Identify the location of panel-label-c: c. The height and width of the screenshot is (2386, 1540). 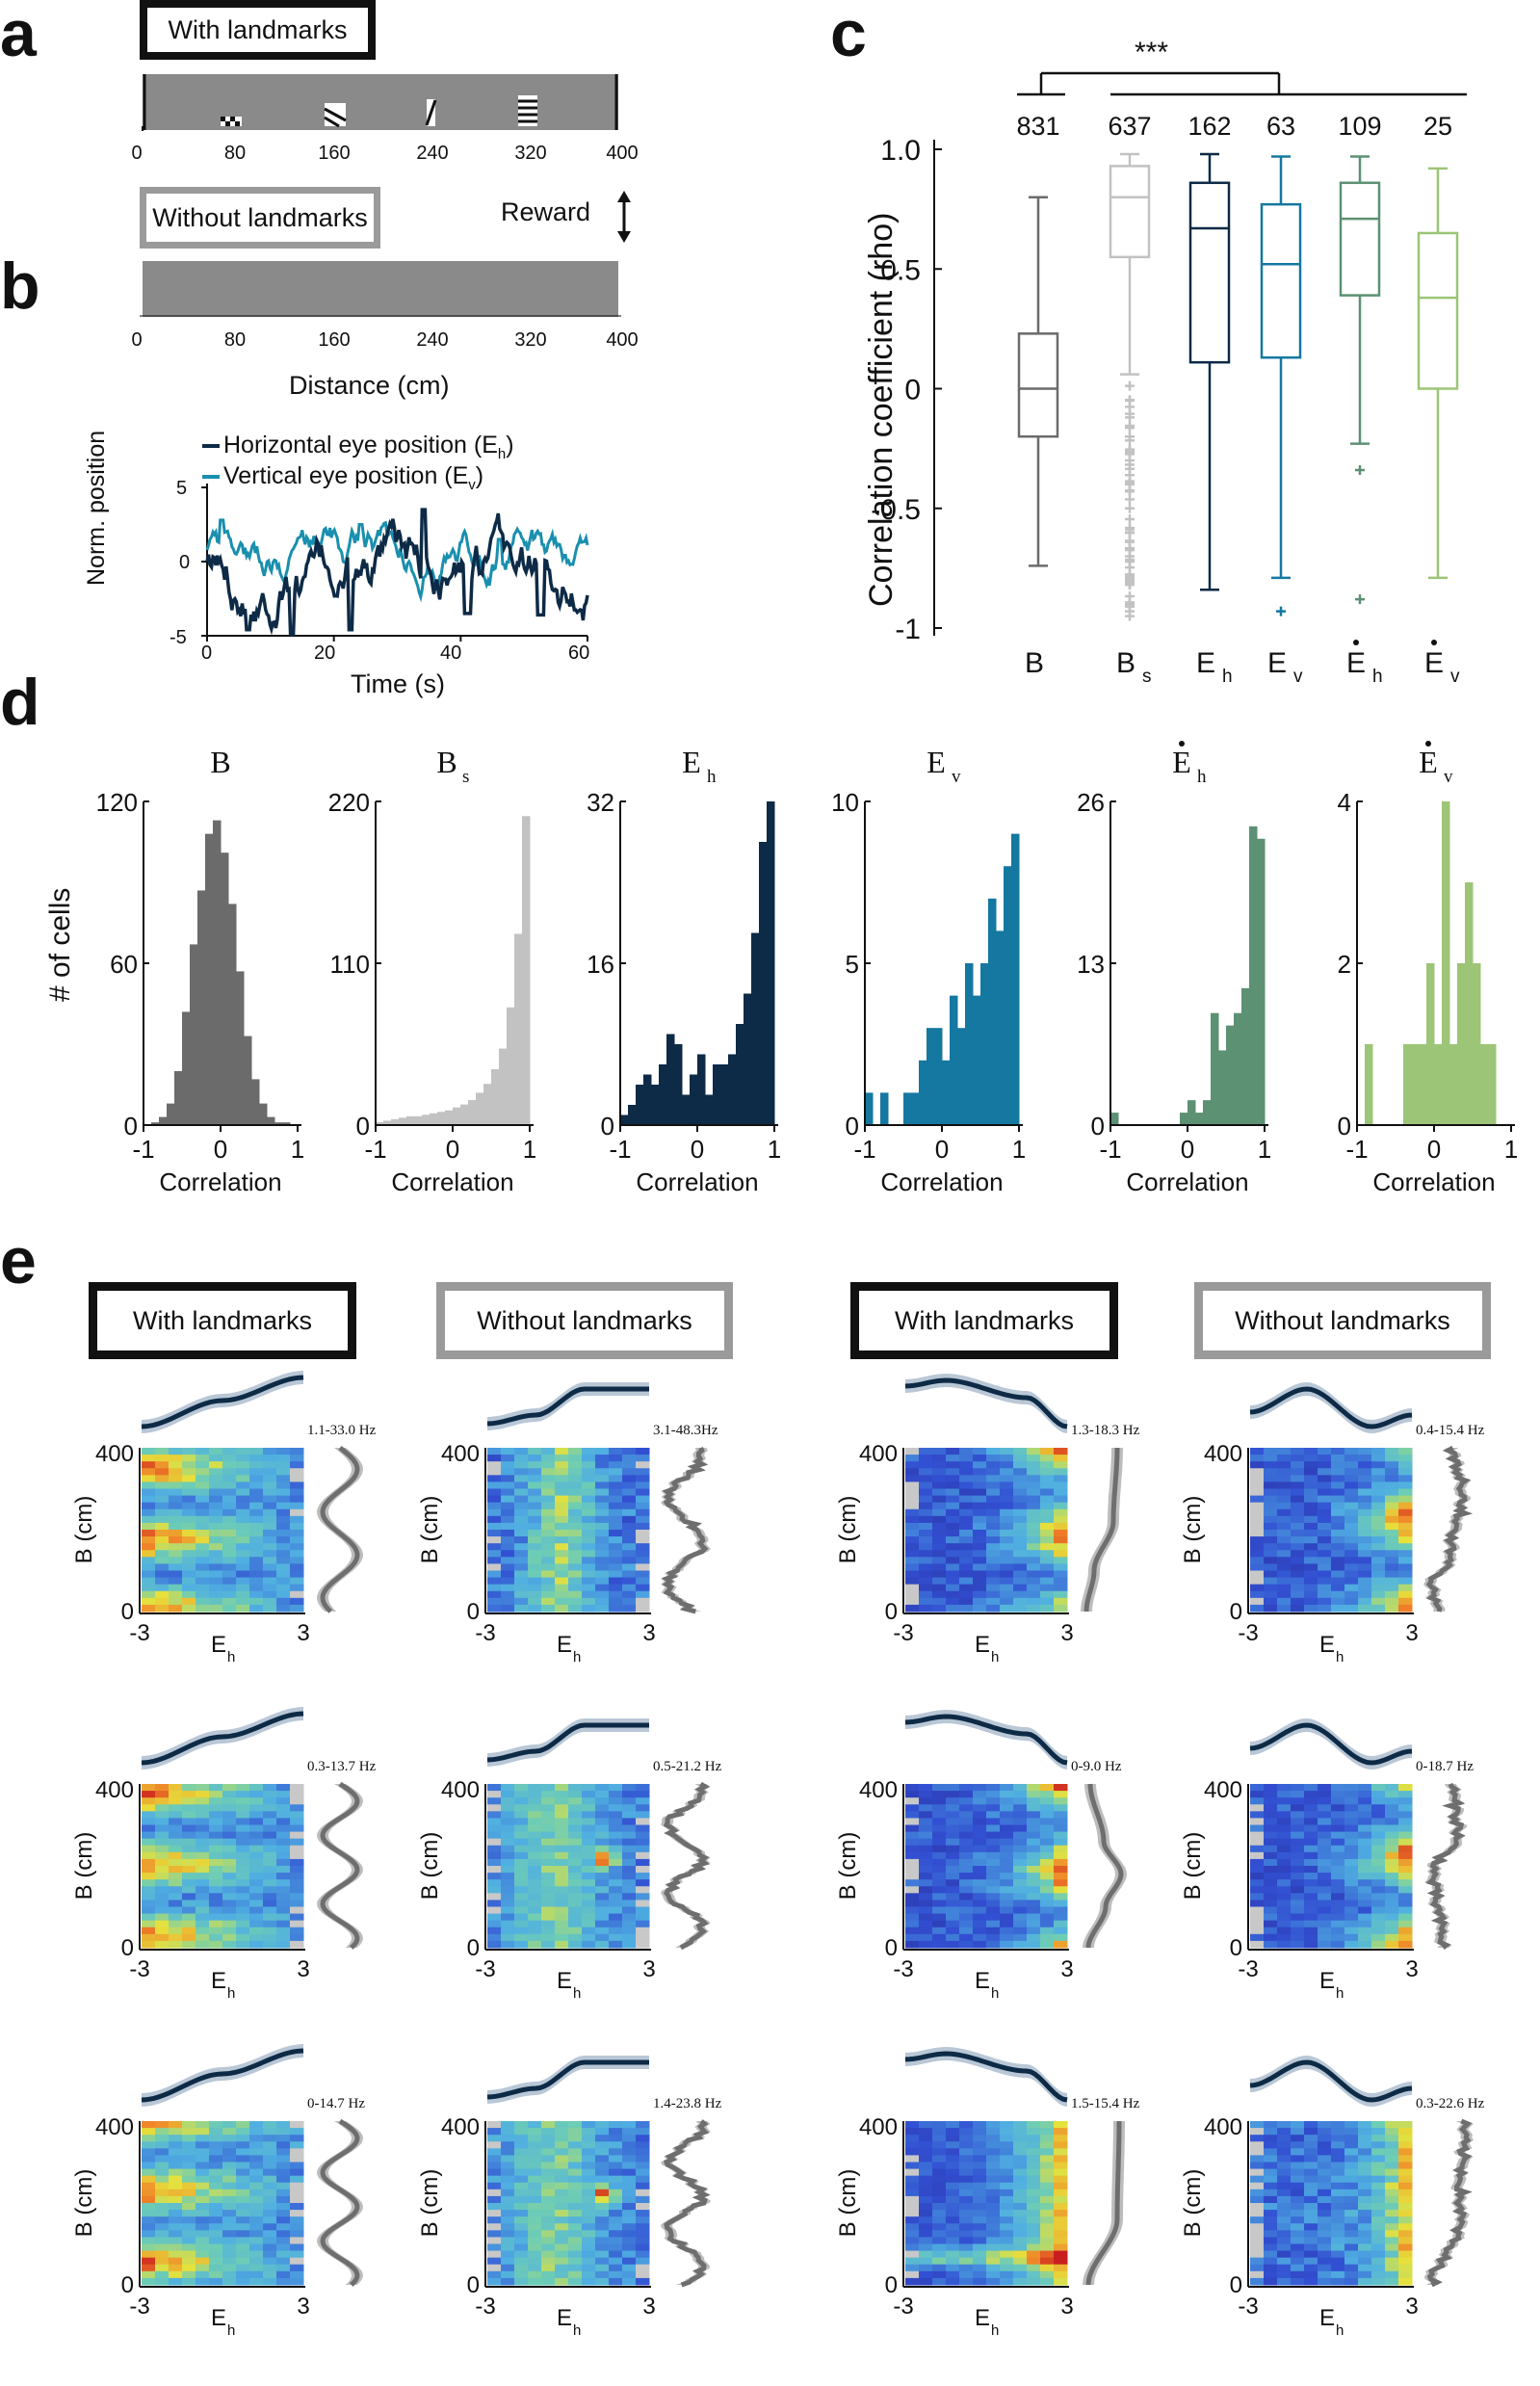
(848, 35).